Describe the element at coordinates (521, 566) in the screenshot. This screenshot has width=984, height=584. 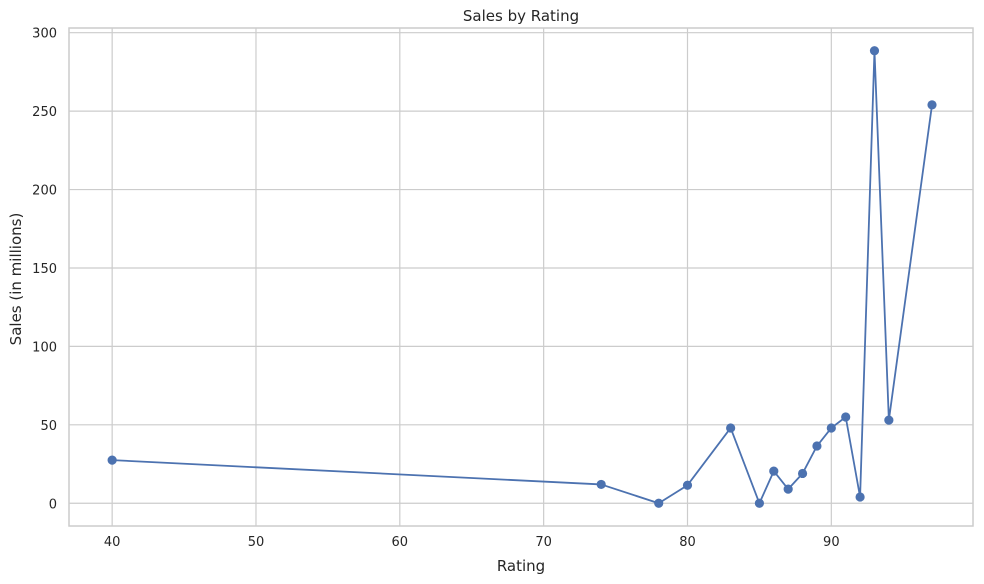
I see `x-axis-label: Rating` at that location.